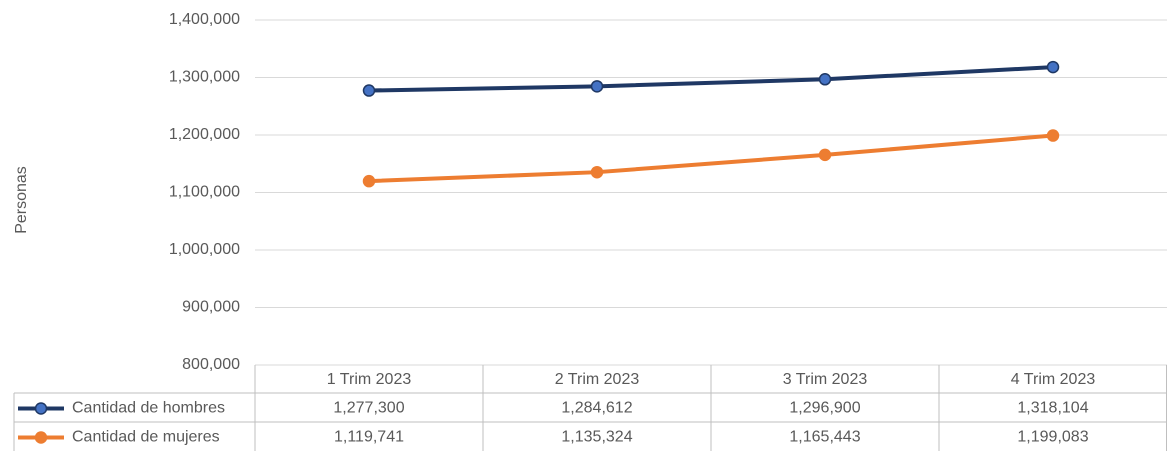 The image size is (1167, 451). Describe the element at coordinates (204, 192) in the screenshot. I see `y-tick-label: 1,100,000` at that location.